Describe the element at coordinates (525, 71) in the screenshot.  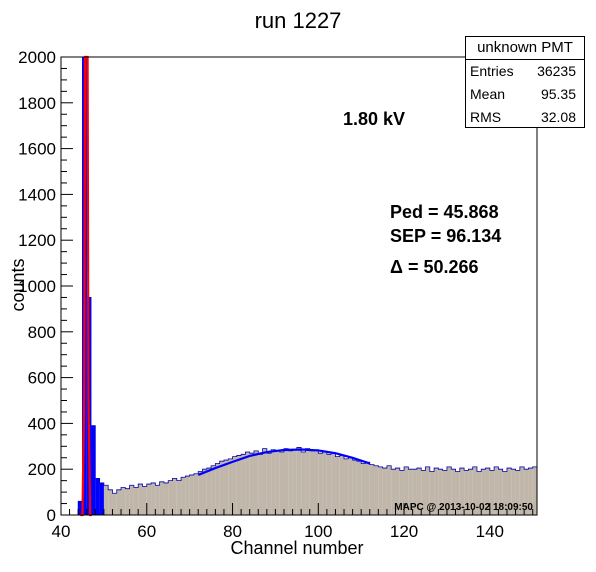
I see `stats-row-entries: Entries 36235` at that location.